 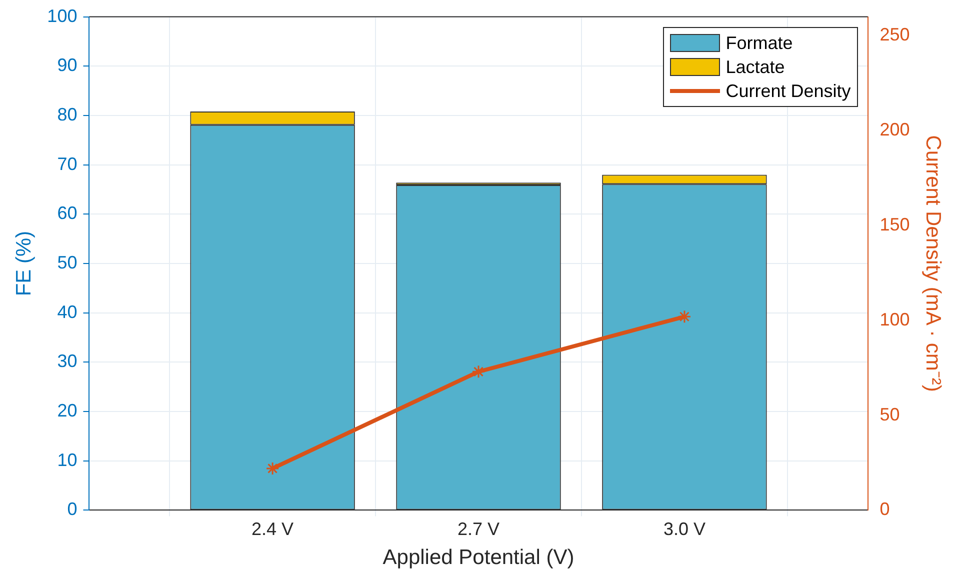 I want to click on y2-tick-label: 50, so click(x=890, y=414).